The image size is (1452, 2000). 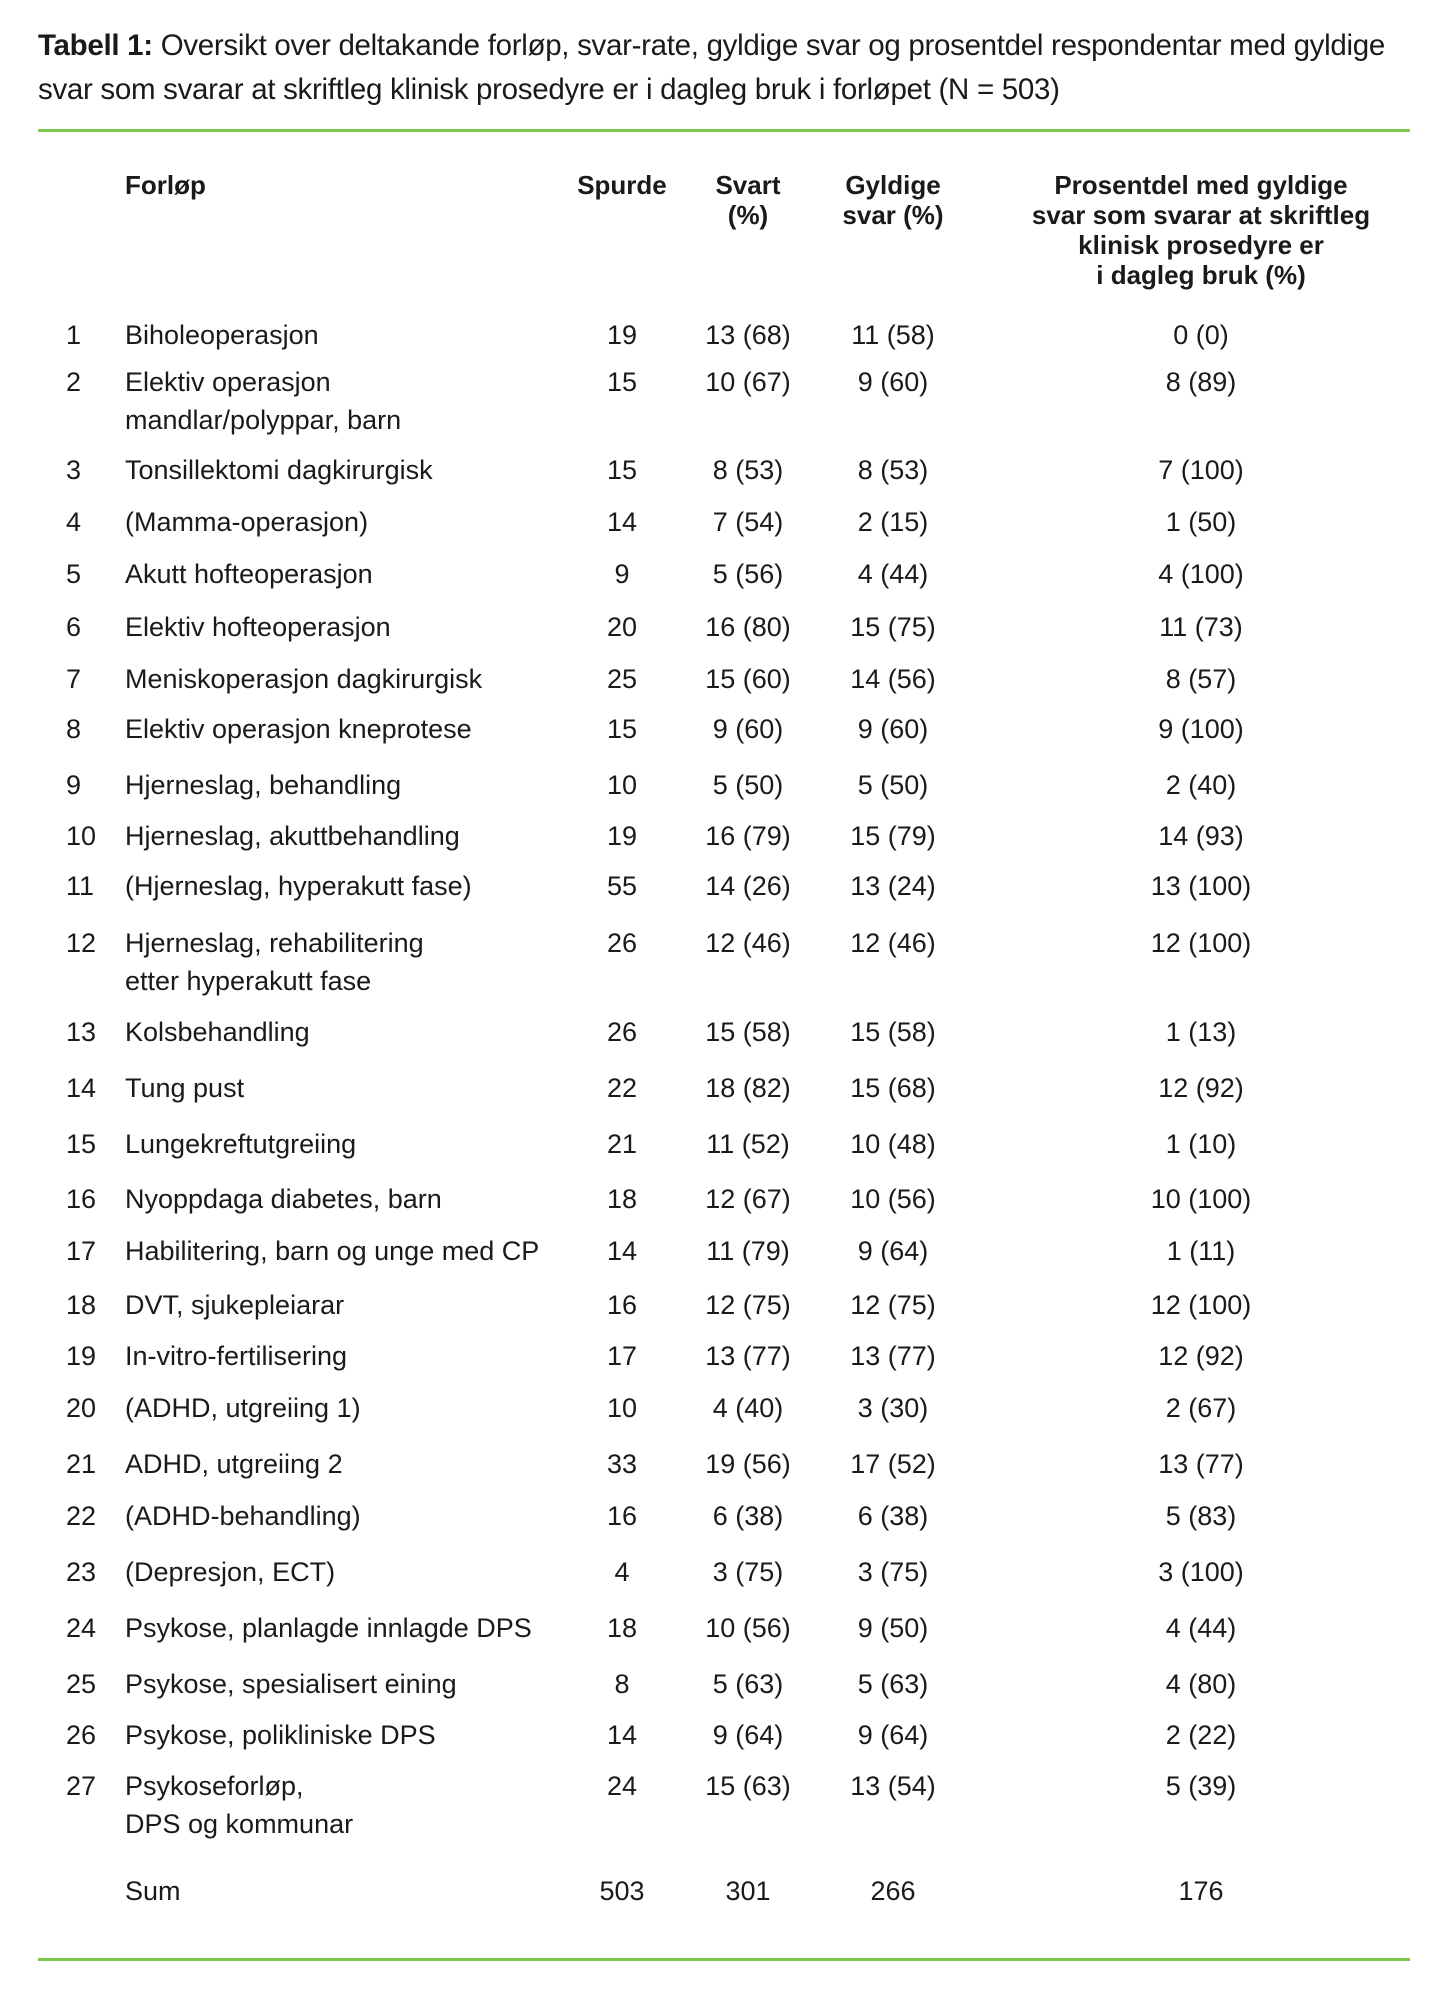 What do you see at coordinates (622, 1032) in the screenshot?
I see `cell-spurde: 26` at bounding box center [622, 1032].